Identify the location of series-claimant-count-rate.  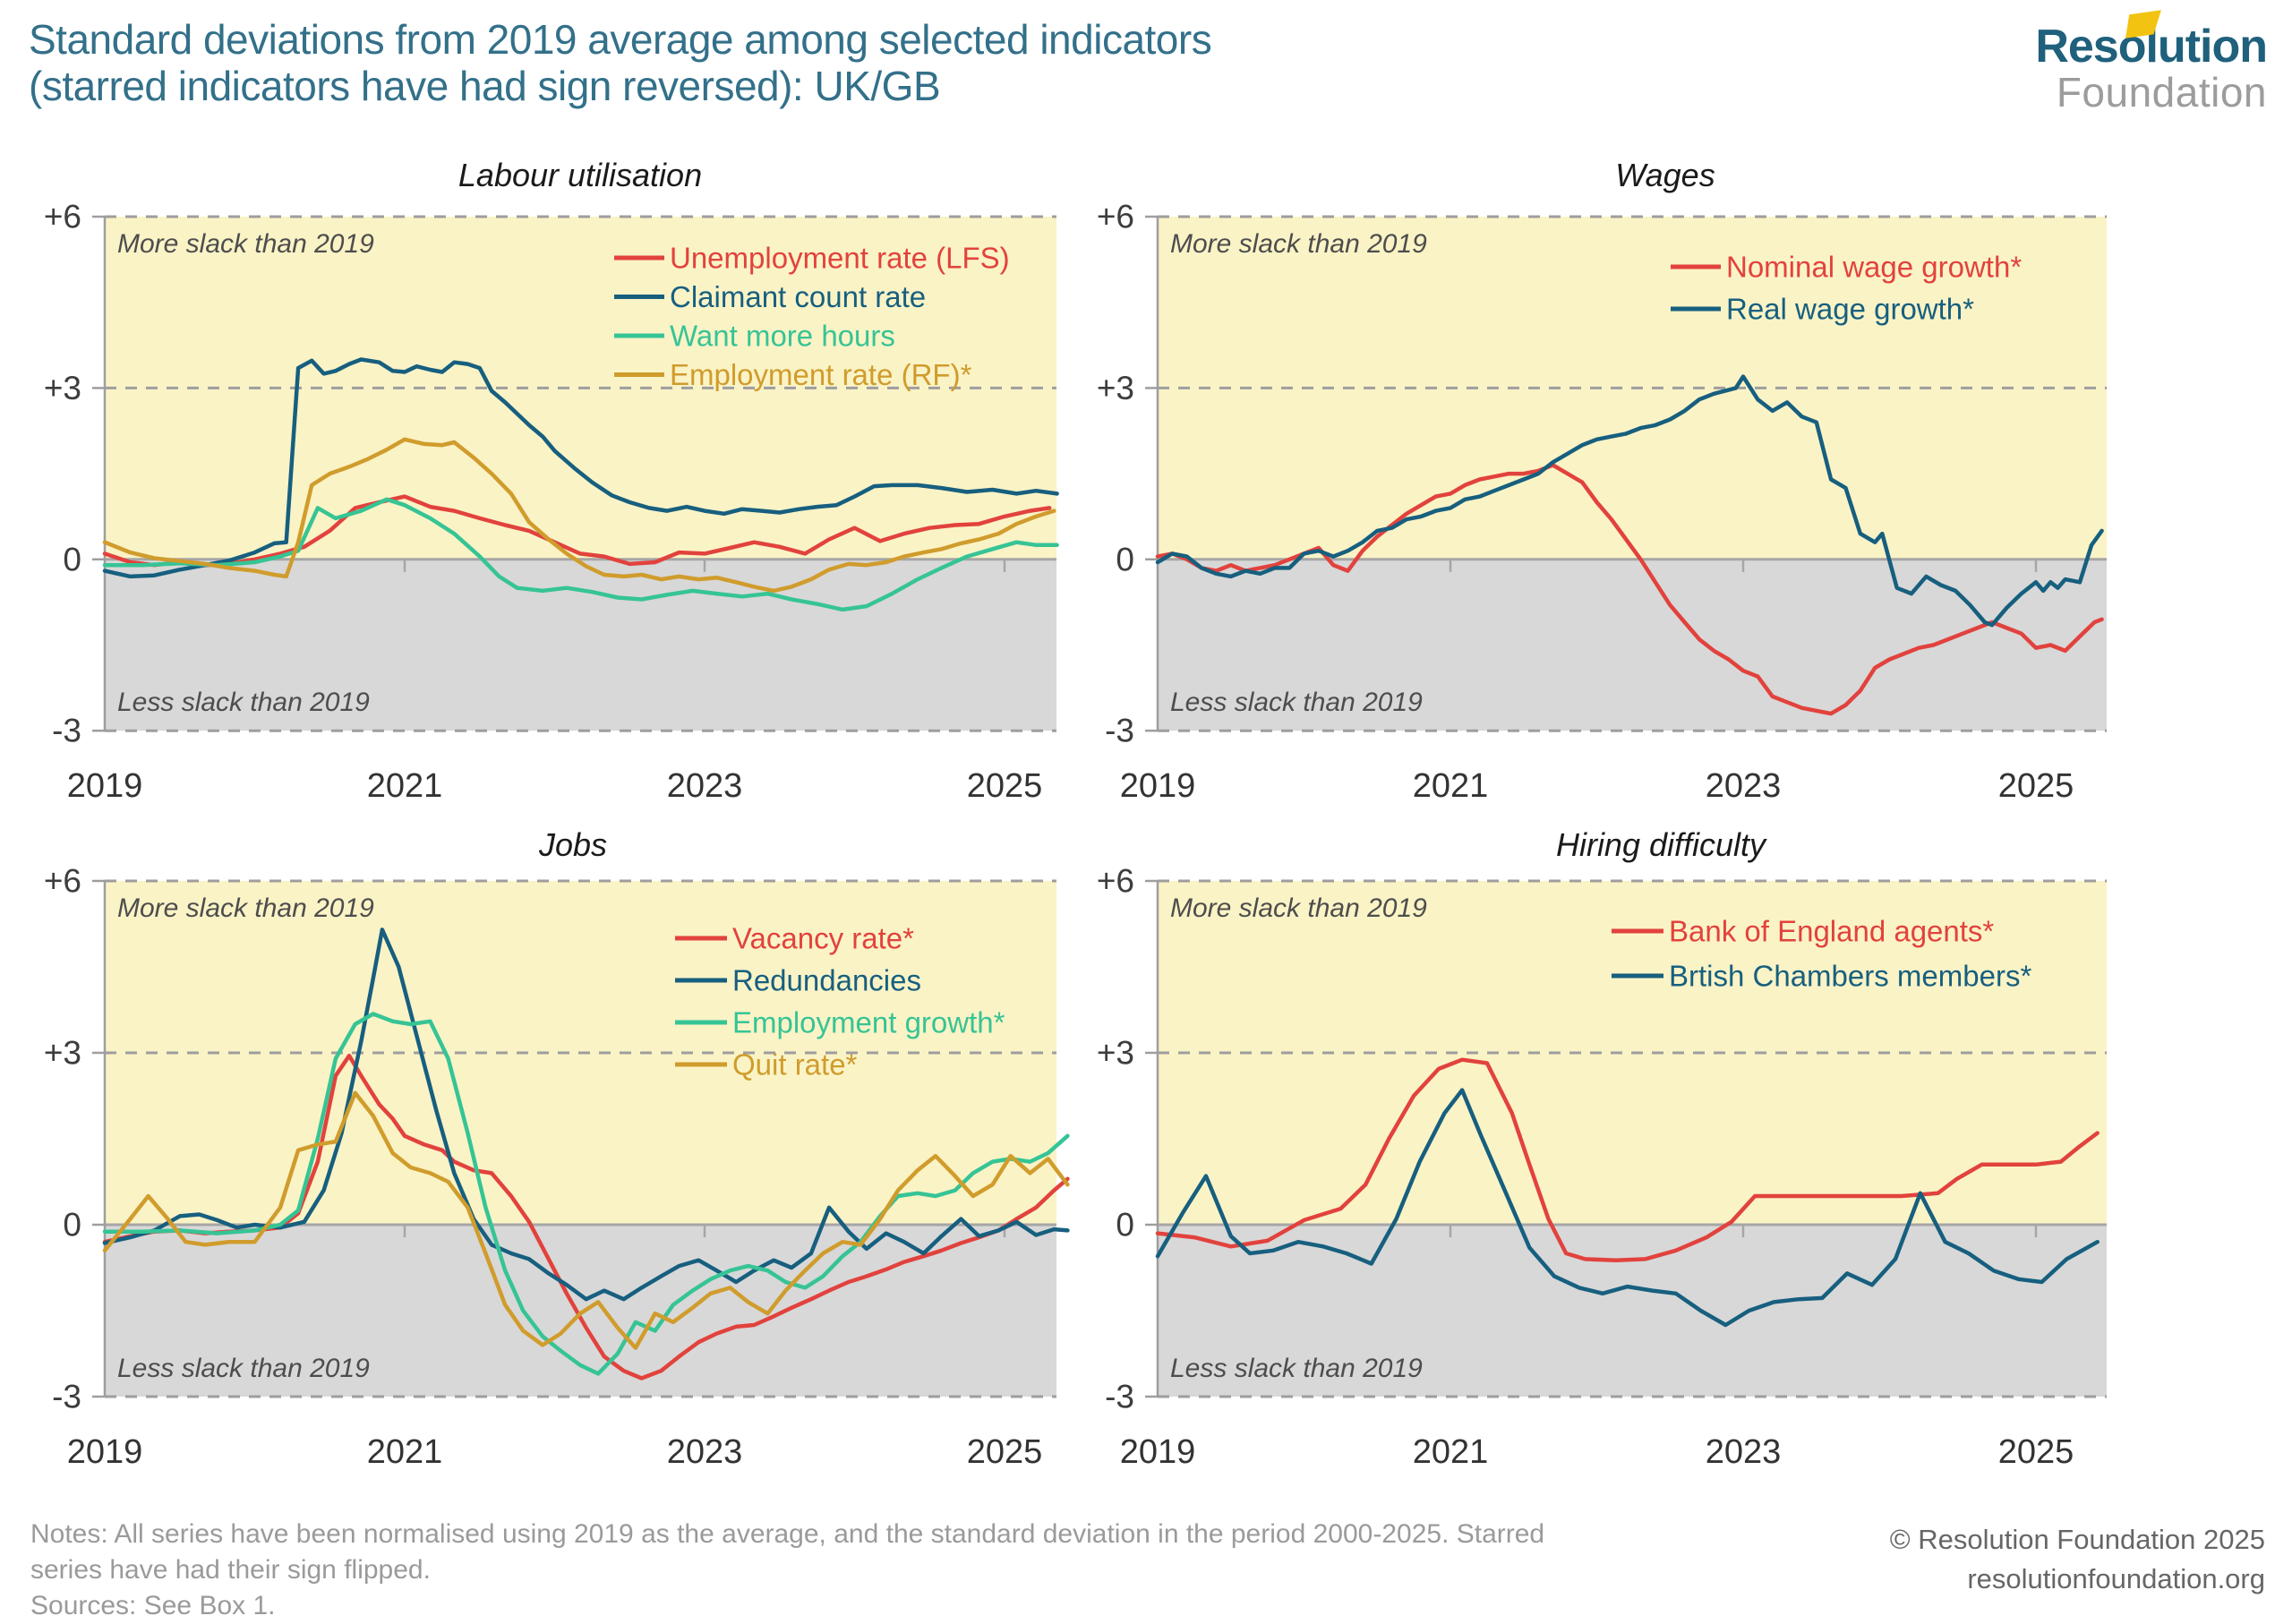
(580, 468).